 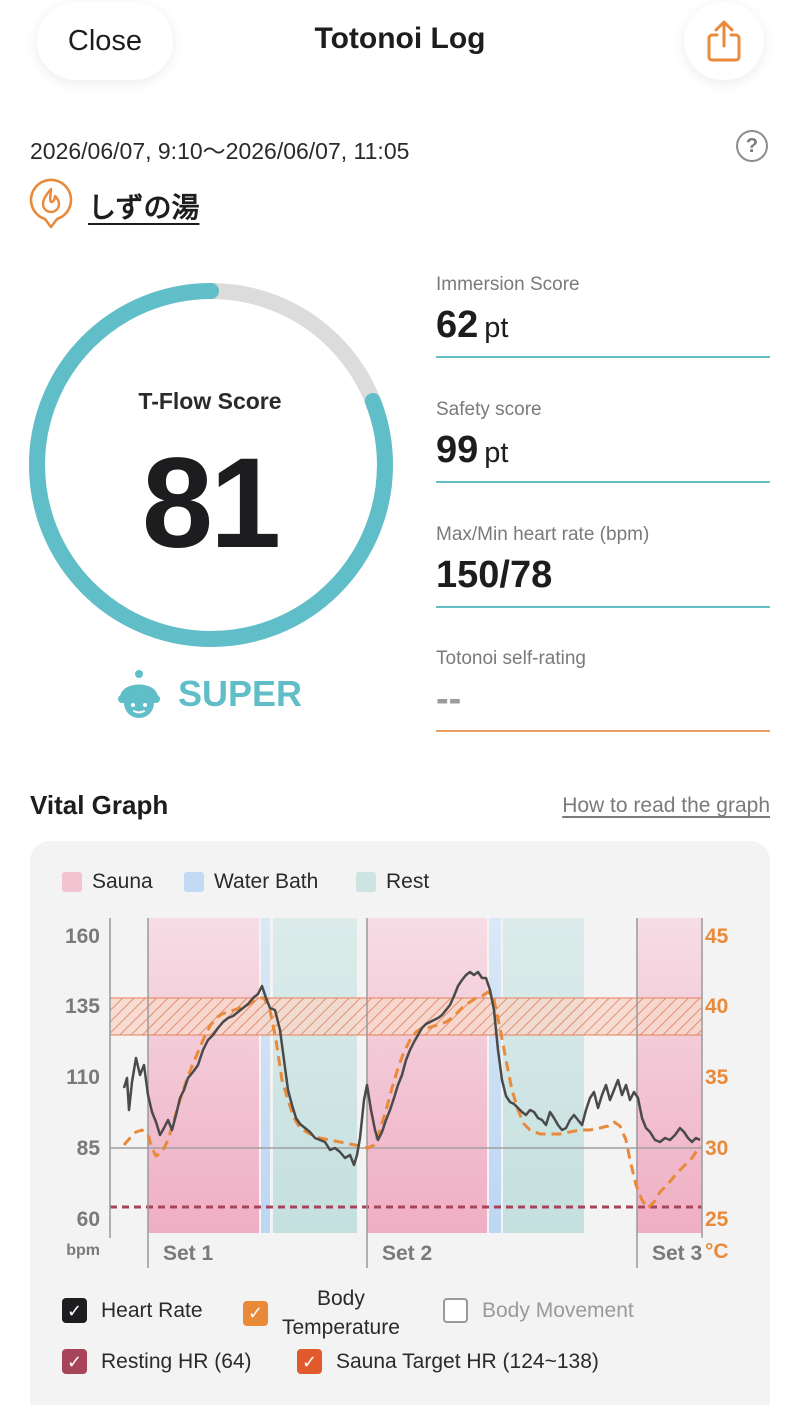 I want to click on metric-label: Immersion Score, so click(x=508, y=284).